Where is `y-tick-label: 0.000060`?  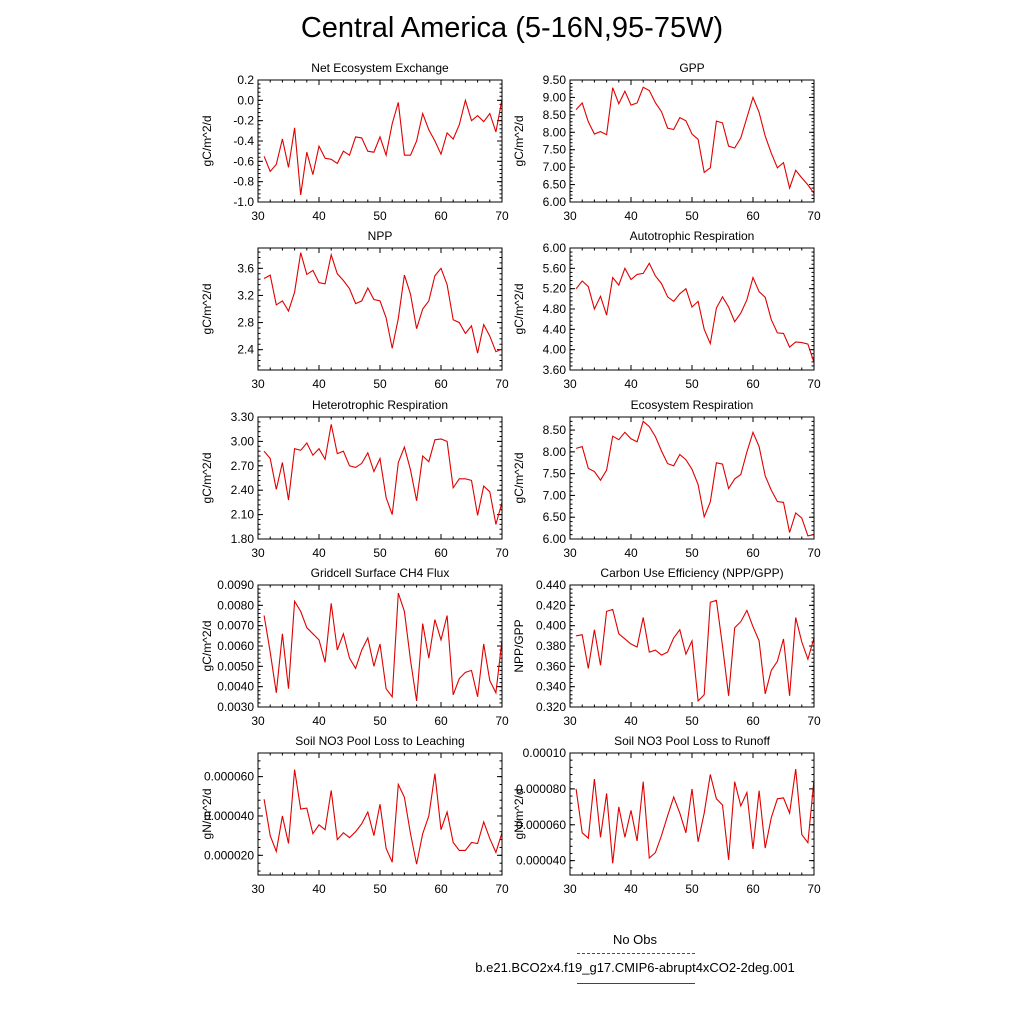 y-tick-label: 0.000060 is located at coordinates (229, 777).